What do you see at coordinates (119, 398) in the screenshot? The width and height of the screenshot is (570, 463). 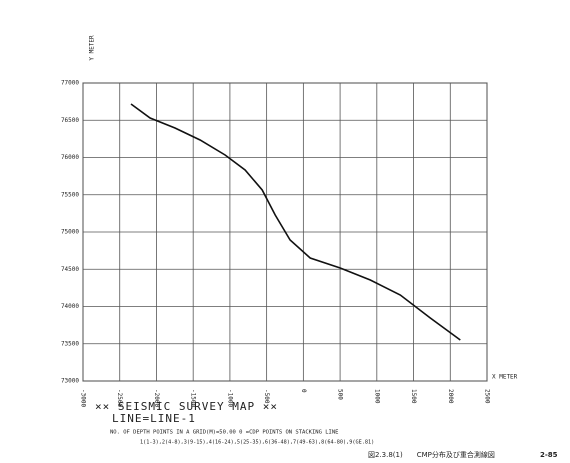 I see `x-tick-label: -2500` at bounding box center [119, 398].